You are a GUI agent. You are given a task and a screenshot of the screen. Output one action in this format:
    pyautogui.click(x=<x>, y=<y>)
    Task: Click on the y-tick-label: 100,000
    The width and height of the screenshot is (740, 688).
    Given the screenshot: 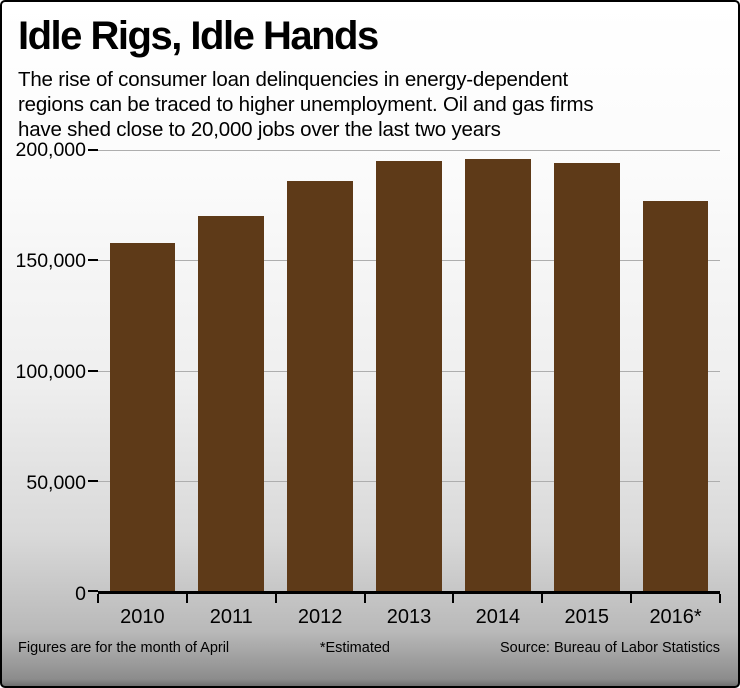 What is the action you would take?
    pyautogui.click(x=51, y=372)
    